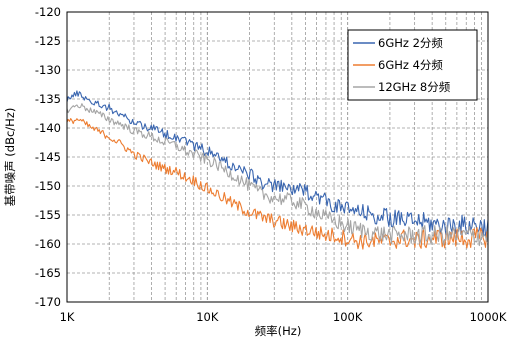 This screenshot has width=507, height=350. What do you see at coordinates (410, 43) in the screenshot?
I see `legend-label-series-1: 6GHz 2分频` at bounding box center [410, 43].